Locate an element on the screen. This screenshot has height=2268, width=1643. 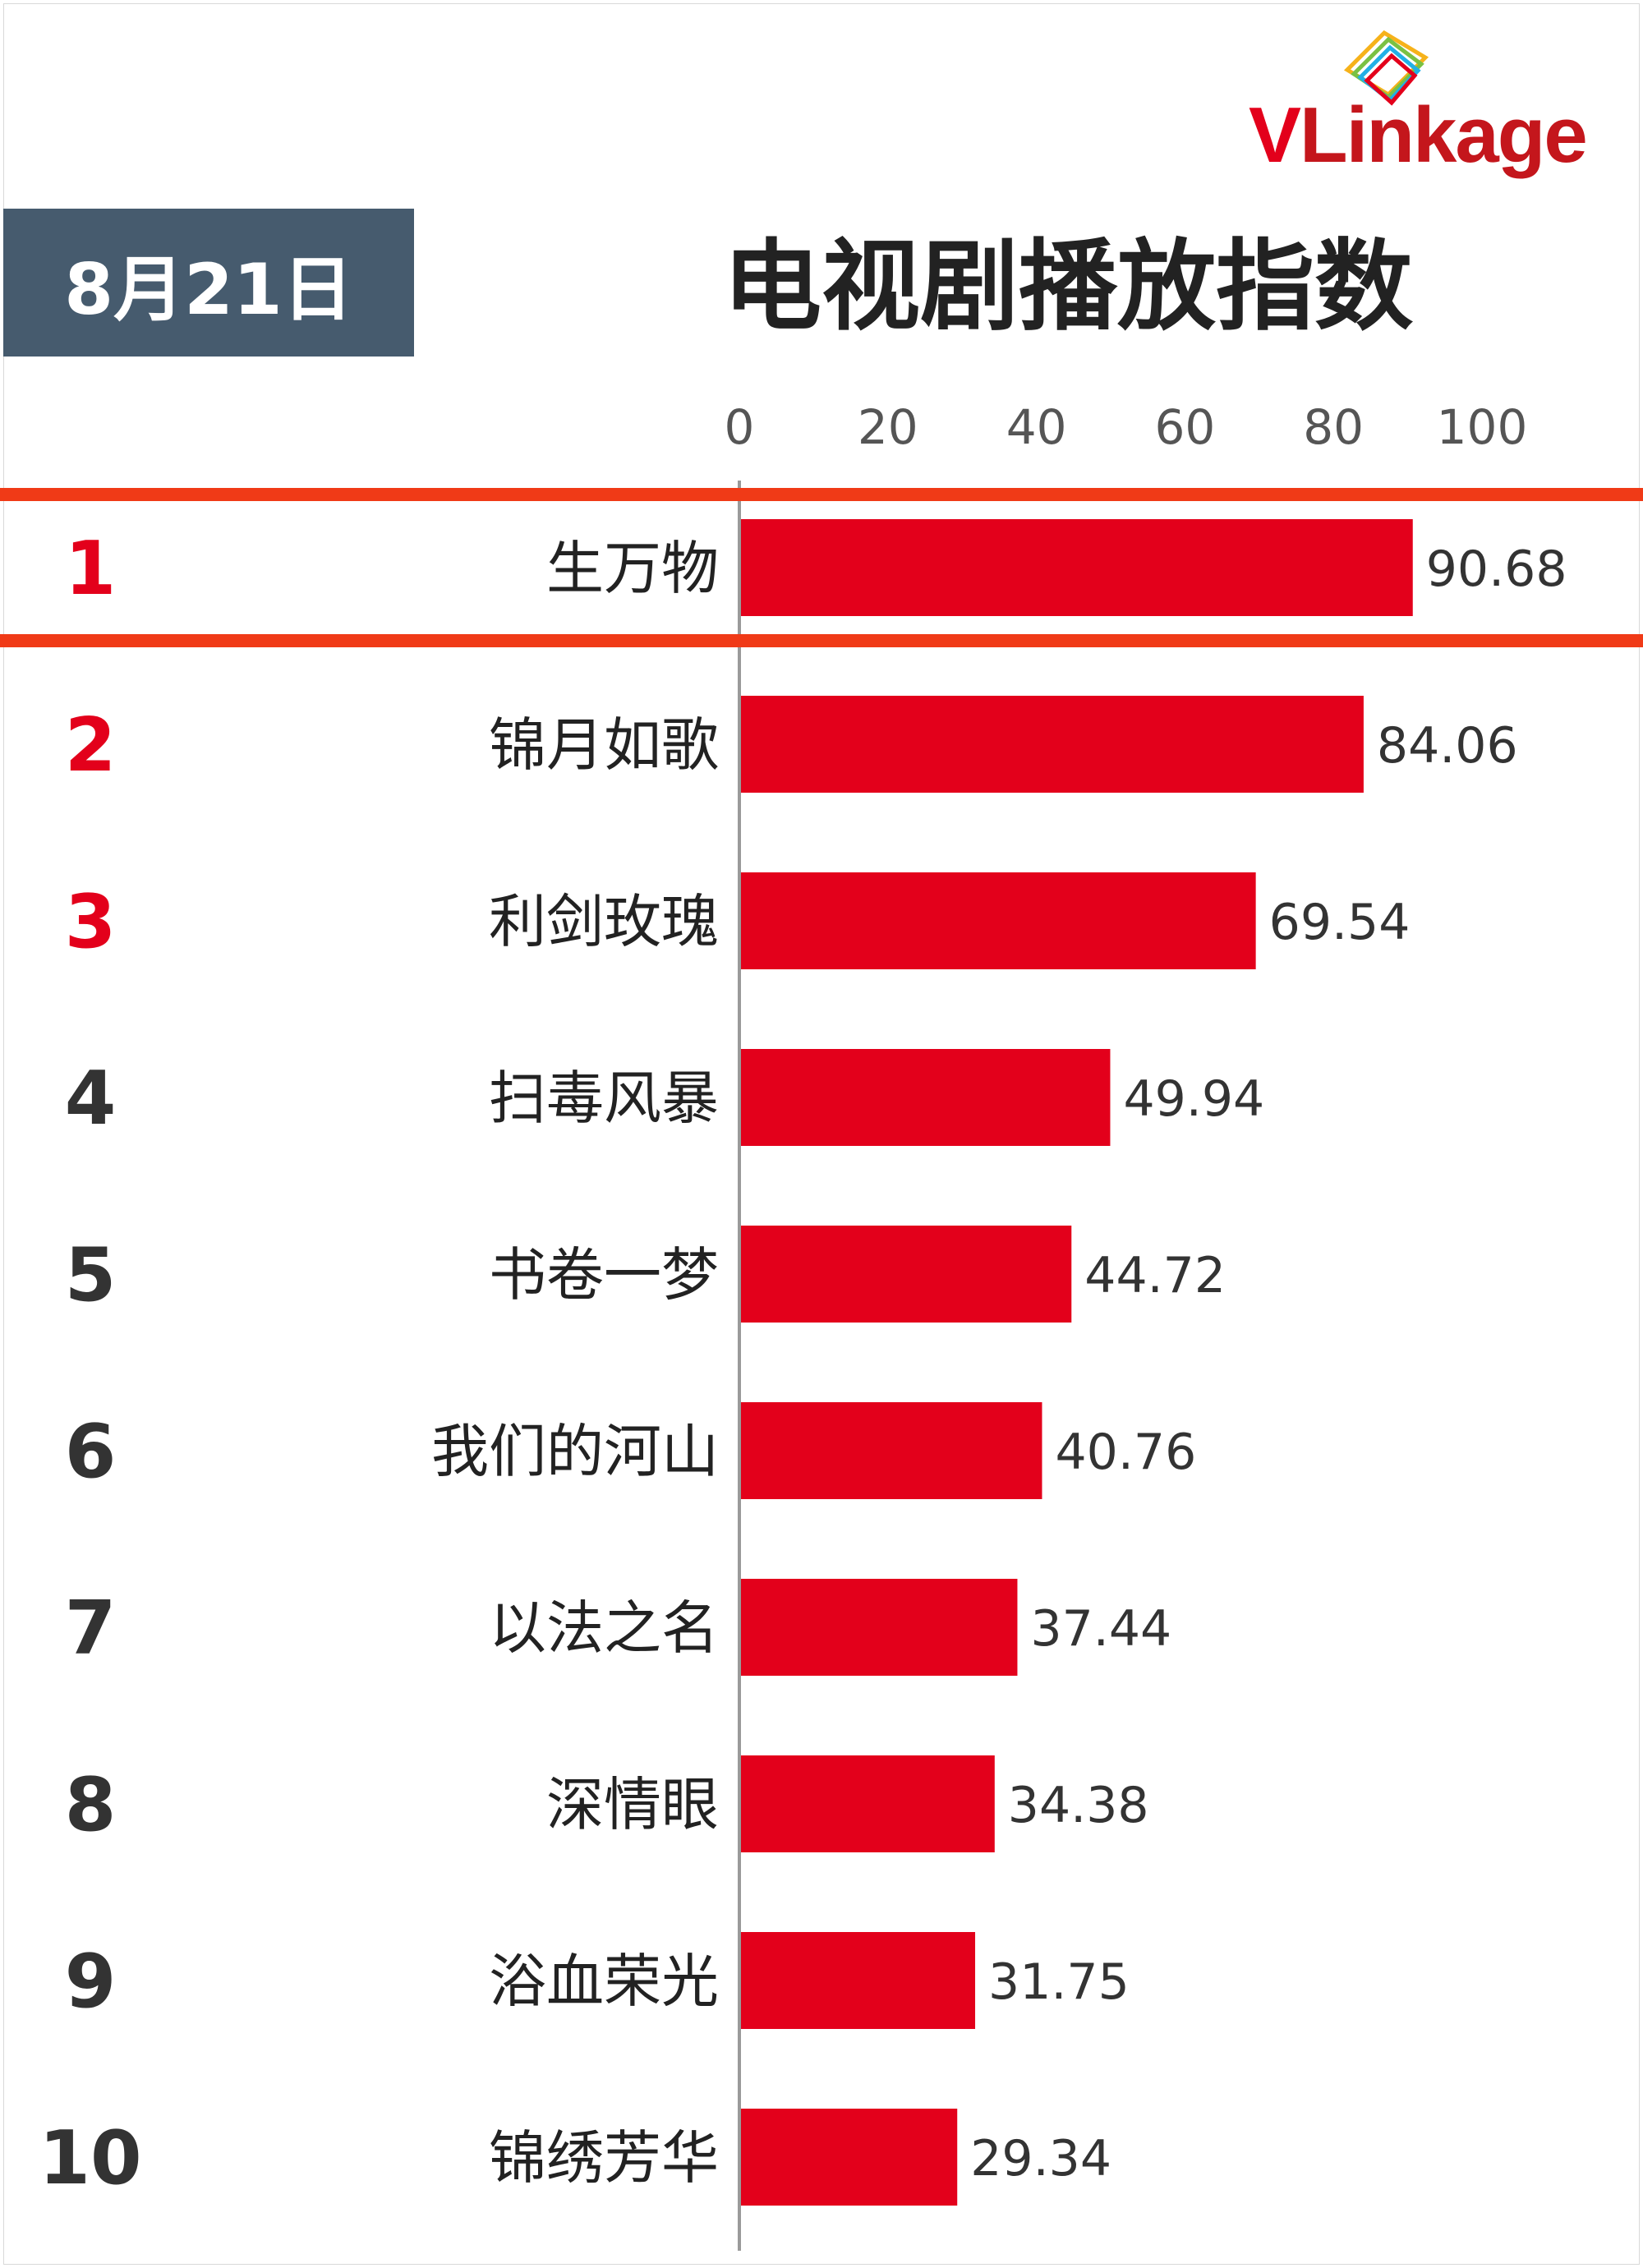
category-label: 锦月如歌 is located at coordinates (604, 745).